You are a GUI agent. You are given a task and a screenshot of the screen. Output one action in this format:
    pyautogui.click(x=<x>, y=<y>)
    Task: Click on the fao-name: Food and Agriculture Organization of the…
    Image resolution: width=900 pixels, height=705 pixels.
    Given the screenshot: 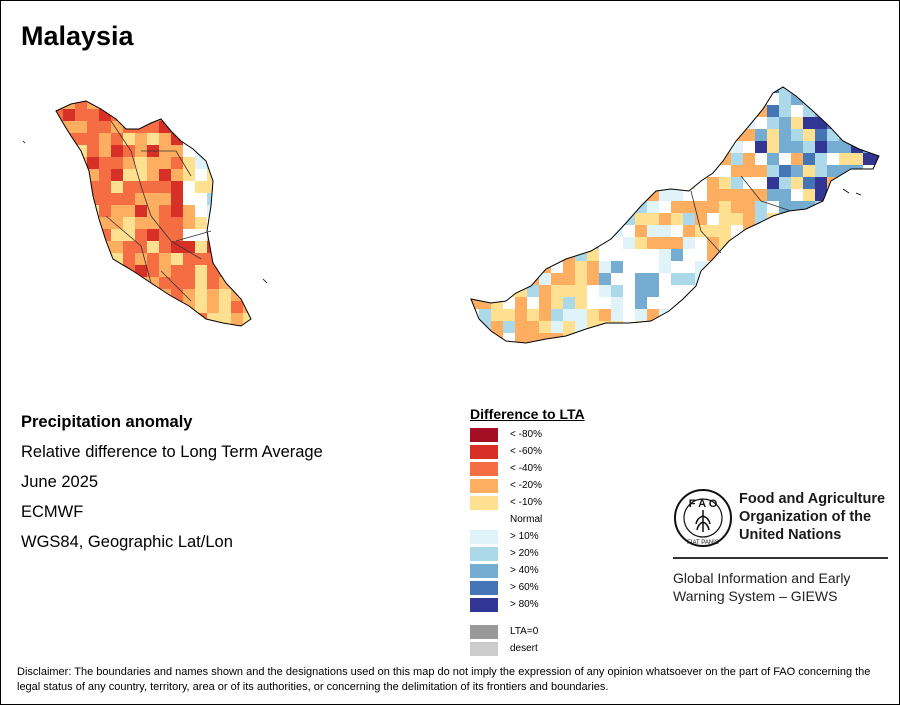 What is the action you would take?
    pyautogui.click(x=812, y=517)
    